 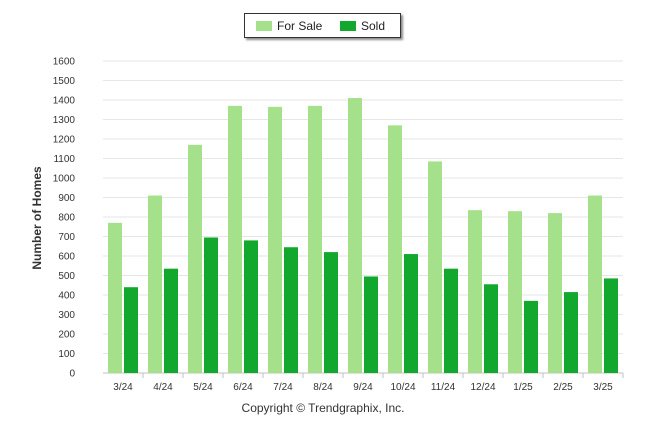 What do you see at coordinates (203, 387) in the screenshot?
I see `x-tick-label: 5/24` at bounding box center [203, 387].